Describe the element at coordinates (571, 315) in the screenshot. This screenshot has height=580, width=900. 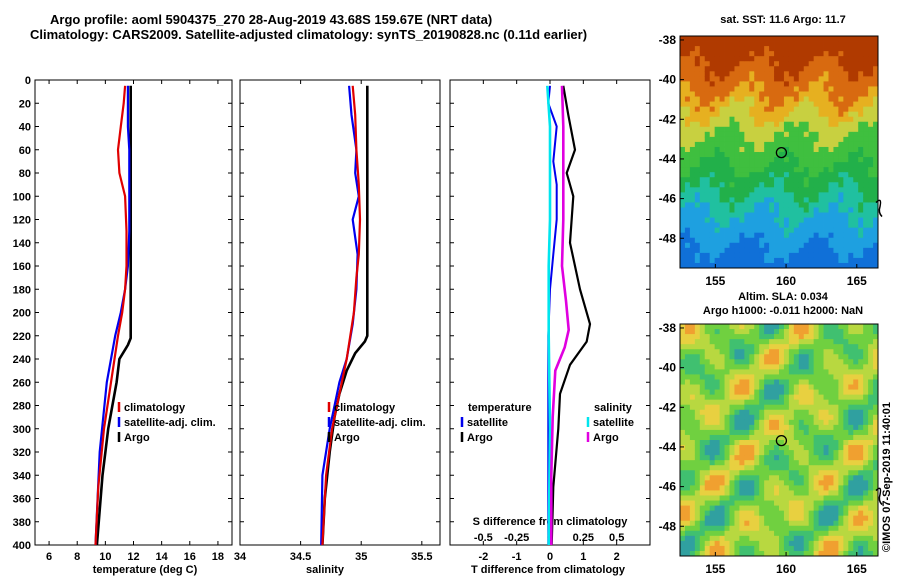
I see `temp-argo-diff-line` at that location.